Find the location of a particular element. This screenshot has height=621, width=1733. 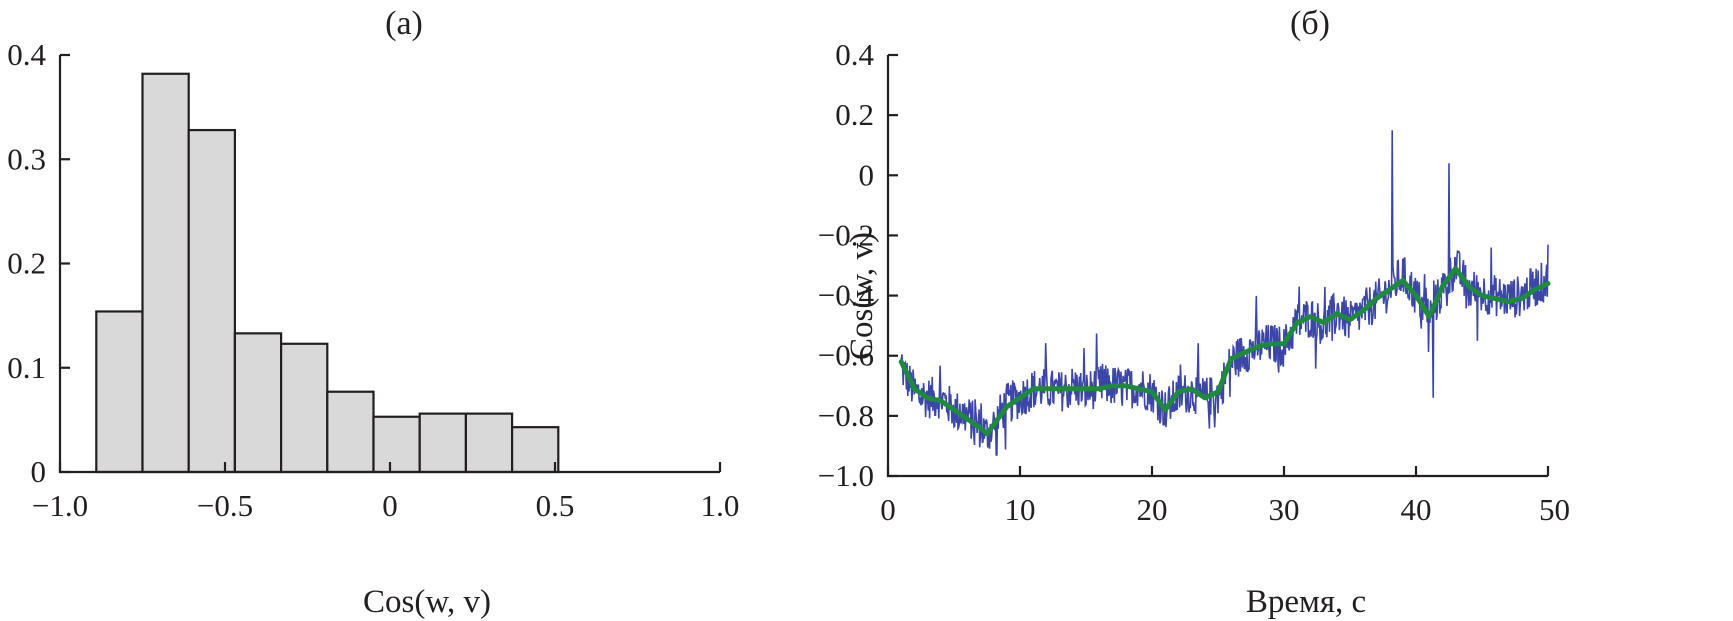

timeseries-y-tick-label: 0.2 is located at coordinates (854, 114).